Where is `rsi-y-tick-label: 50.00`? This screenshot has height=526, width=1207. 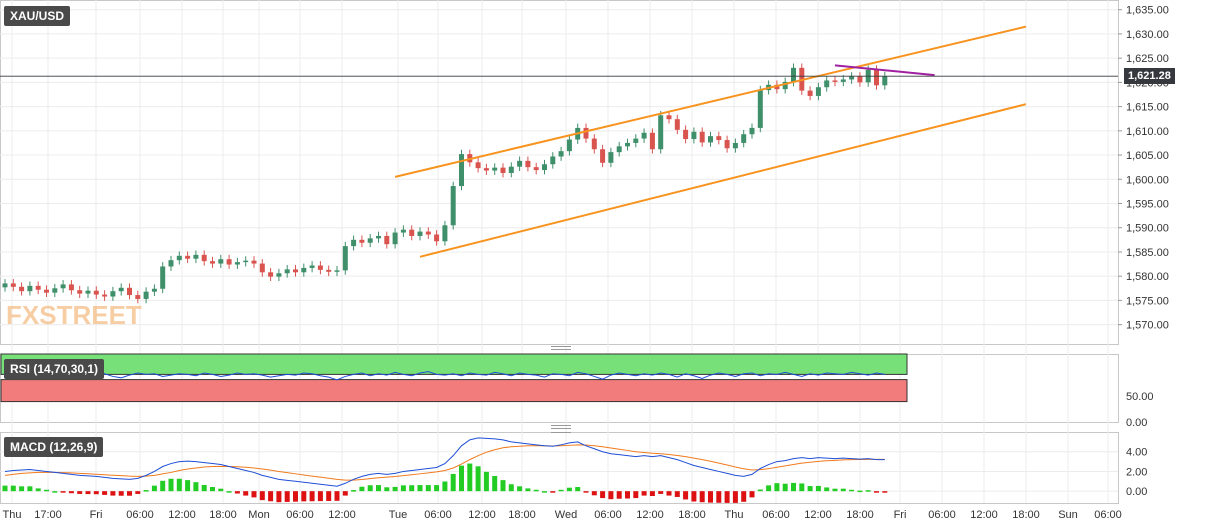
rsi-y-tick-label: 50.00 is located at coordinates (1140, 397).